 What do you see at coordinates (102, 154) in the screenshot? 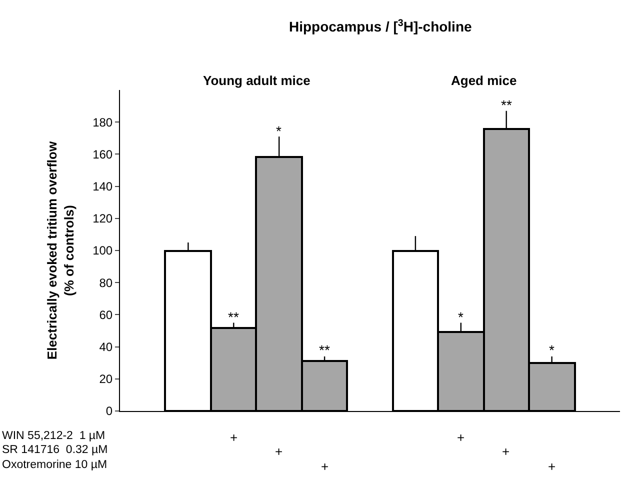
I see `y-tick-label: 160` at bounding box center [102, 154].